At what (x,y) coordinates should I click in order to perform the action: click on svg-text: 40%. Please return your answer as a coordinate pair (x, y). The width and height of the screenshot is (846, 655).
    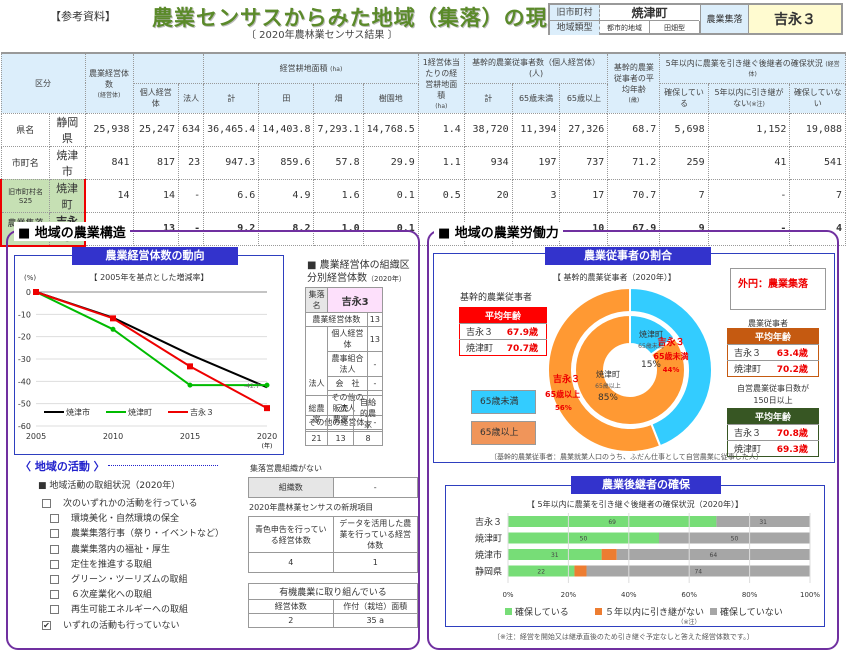
    Looking at the image, I should click on (629, 595).